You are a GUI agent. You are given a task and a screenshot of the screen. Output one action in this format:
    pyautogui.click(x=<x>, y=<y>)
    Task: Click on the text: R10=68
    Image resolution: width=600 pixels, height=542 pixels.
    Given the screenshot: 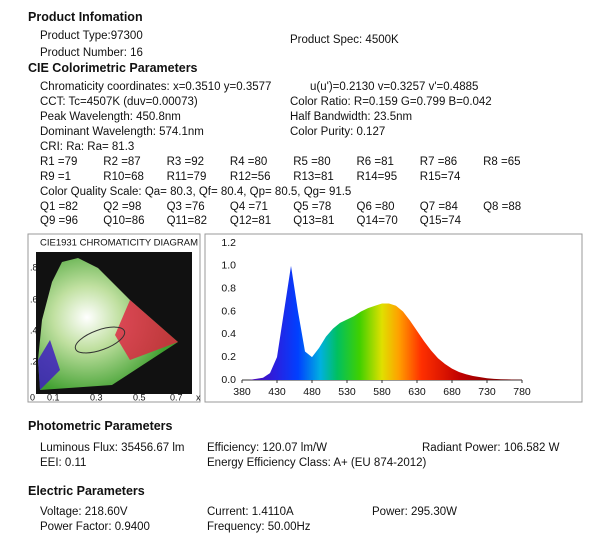 What is the action you would take?
    pyautogui.click(x=123, y=177)
    